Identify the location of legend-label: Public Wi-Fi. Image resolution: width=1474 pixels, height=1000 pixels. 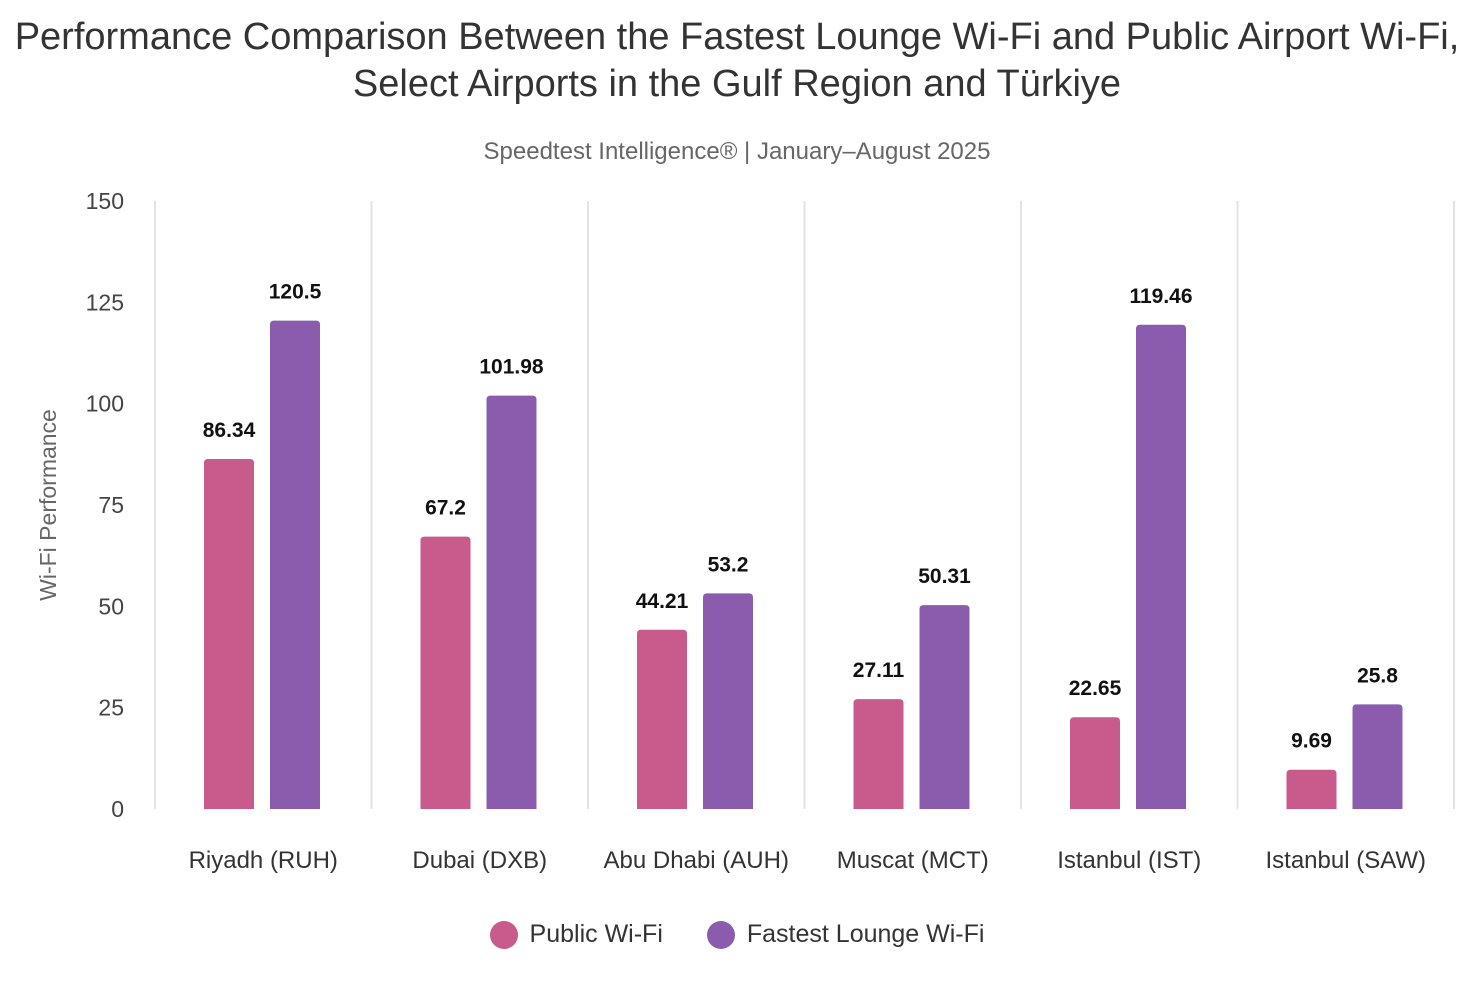
(596, 934).